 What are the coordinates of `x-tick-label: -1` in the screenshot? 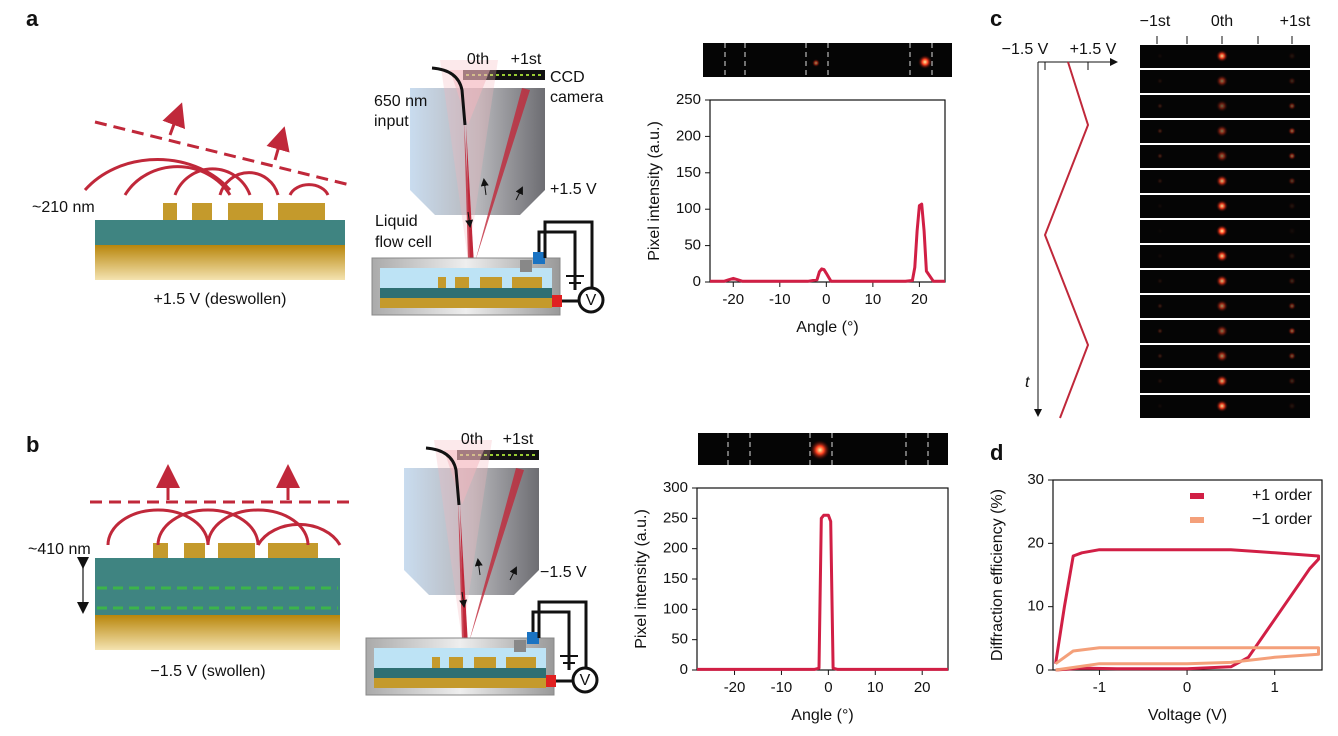 It's located at (1099, 687).